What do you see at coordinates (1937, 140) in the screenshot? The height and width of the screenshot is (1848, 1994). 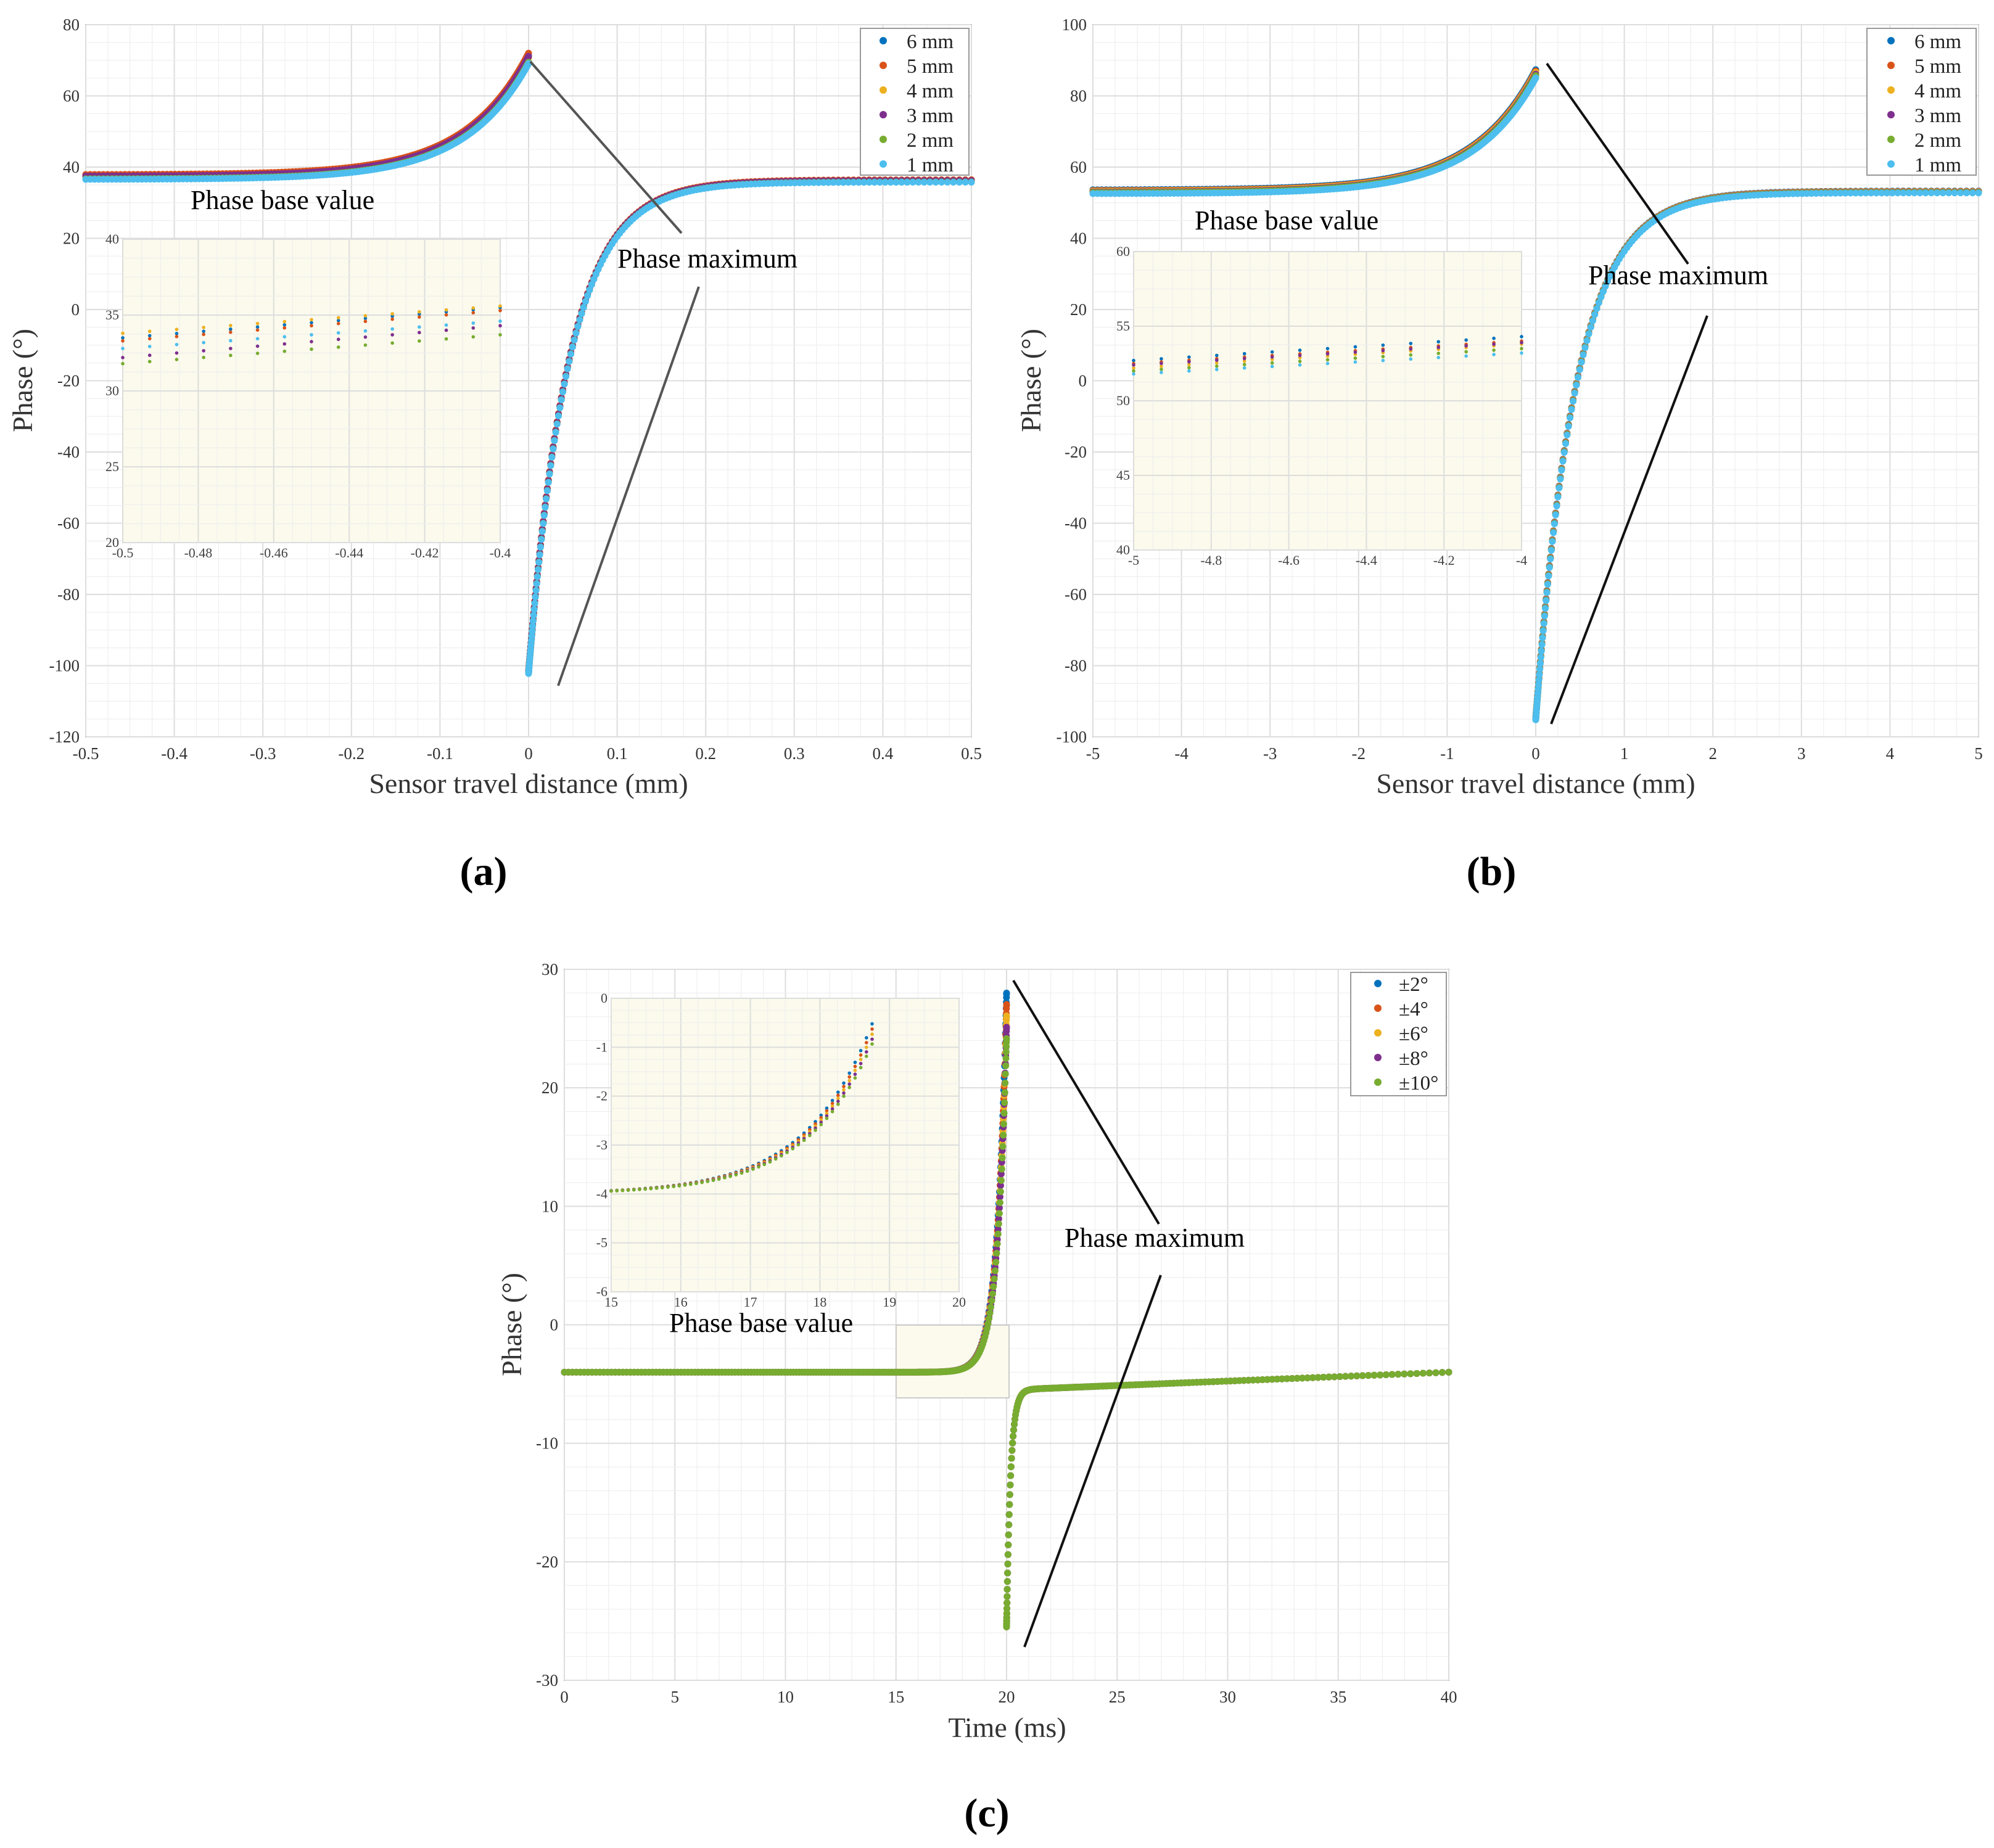 I see `legend-label-b-4: 2 mm` at bounding box center [1937, 140].